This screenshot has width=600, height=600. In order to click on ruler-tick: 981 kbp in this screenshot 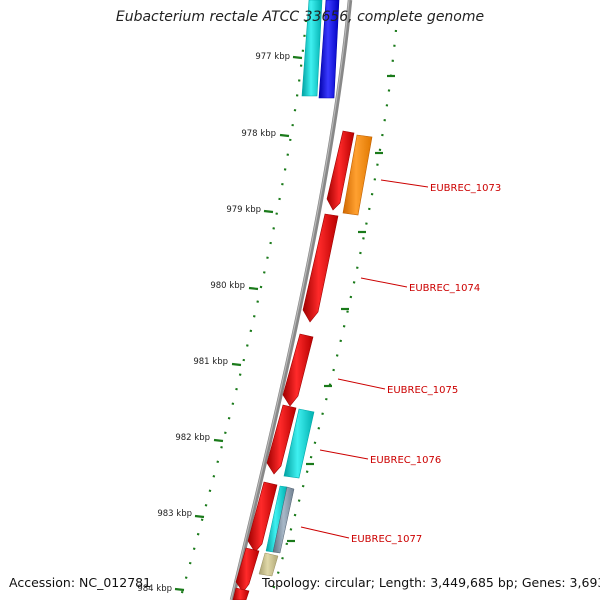, I will do `click(217, 362)`.